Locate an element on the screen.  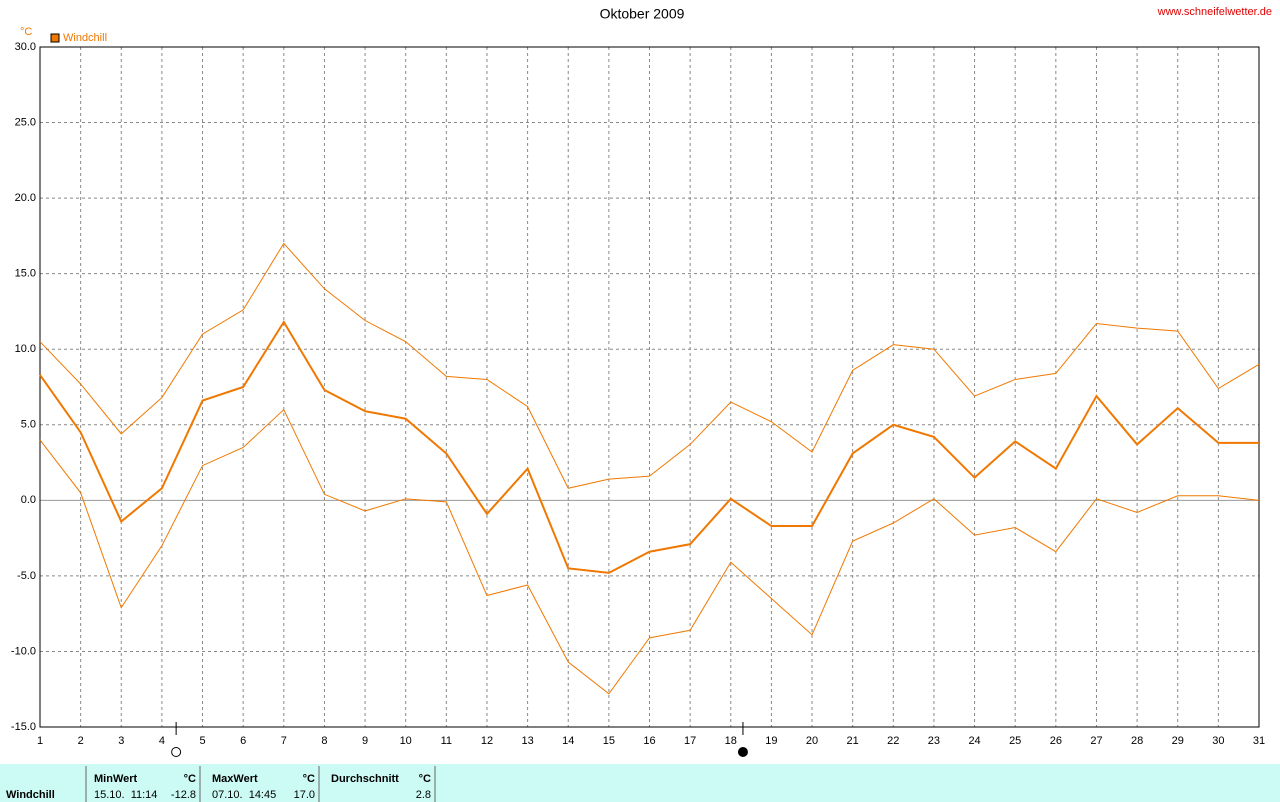
x-tick-label: 31 is located at coordinates (1259, 741).